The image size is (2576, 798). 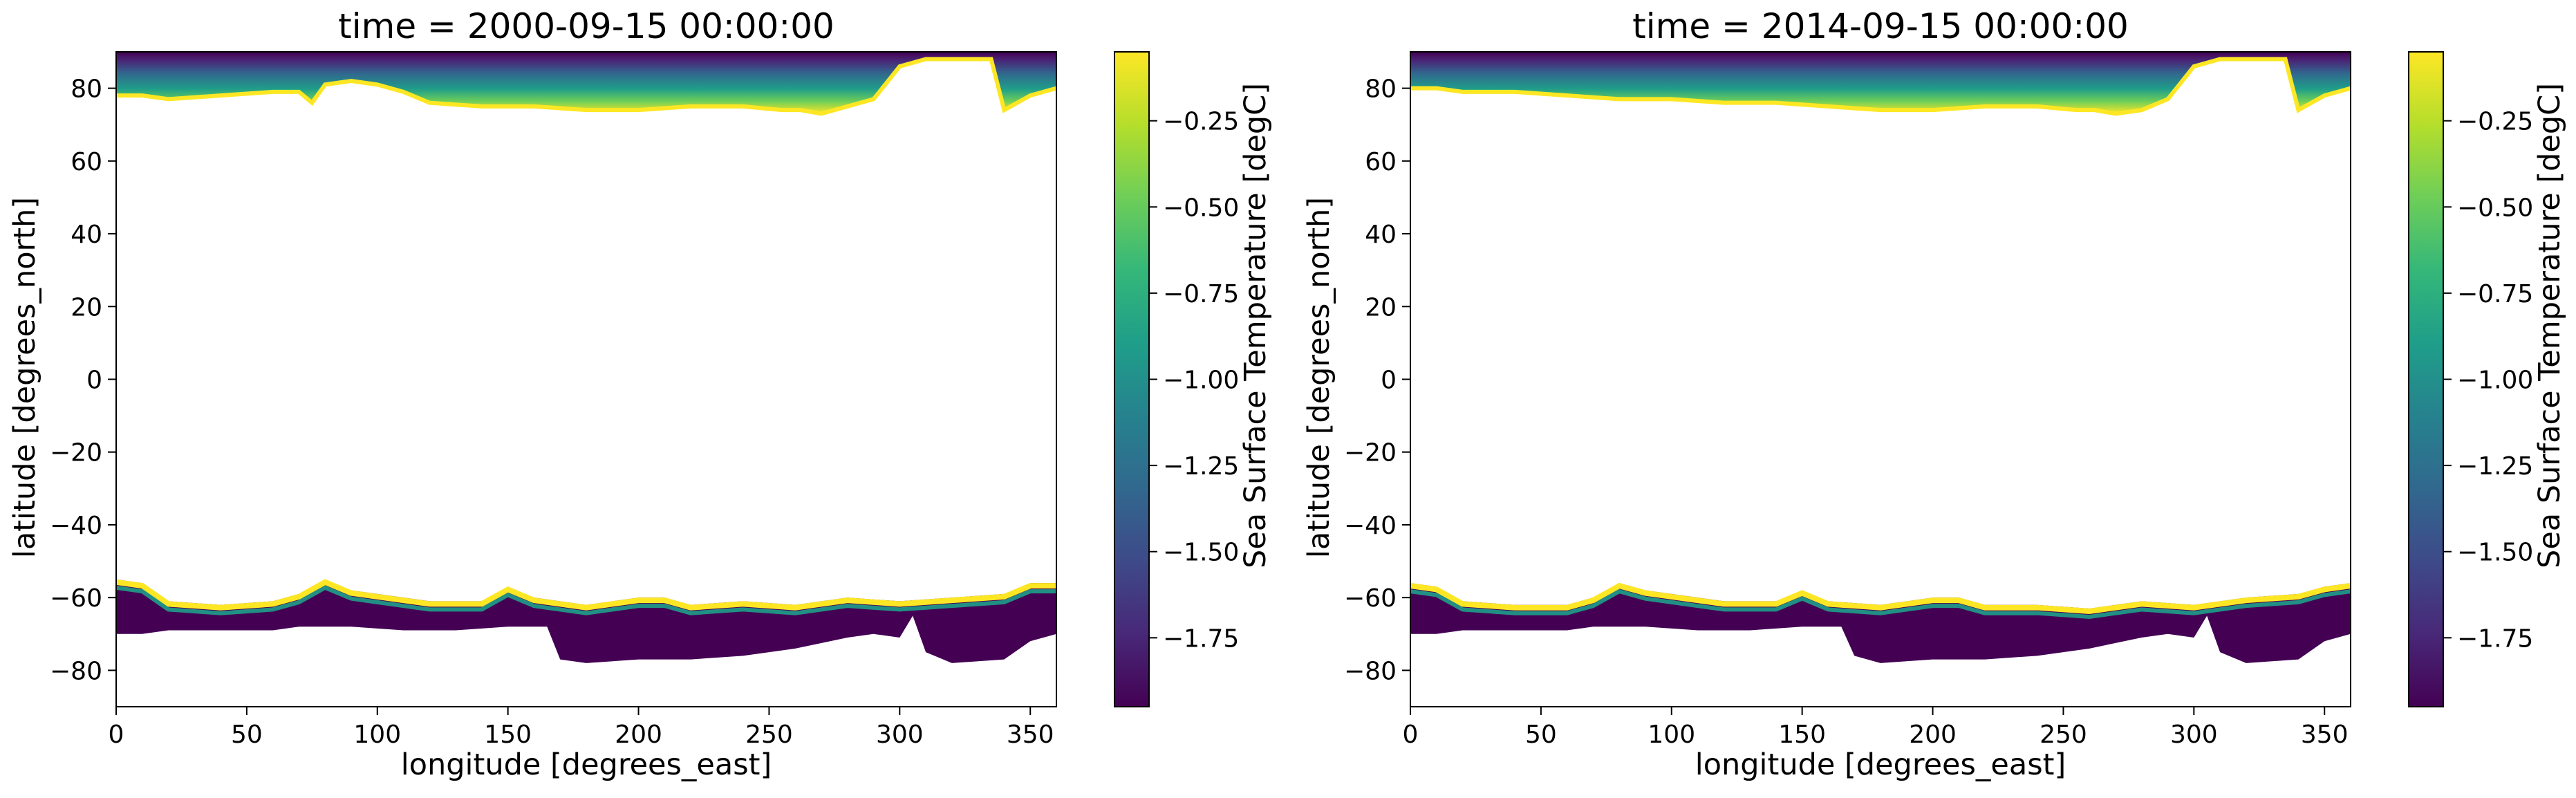 I want to click on panel-title: time = 2000-09-15 00:00:00, so click(x=586, y=26).